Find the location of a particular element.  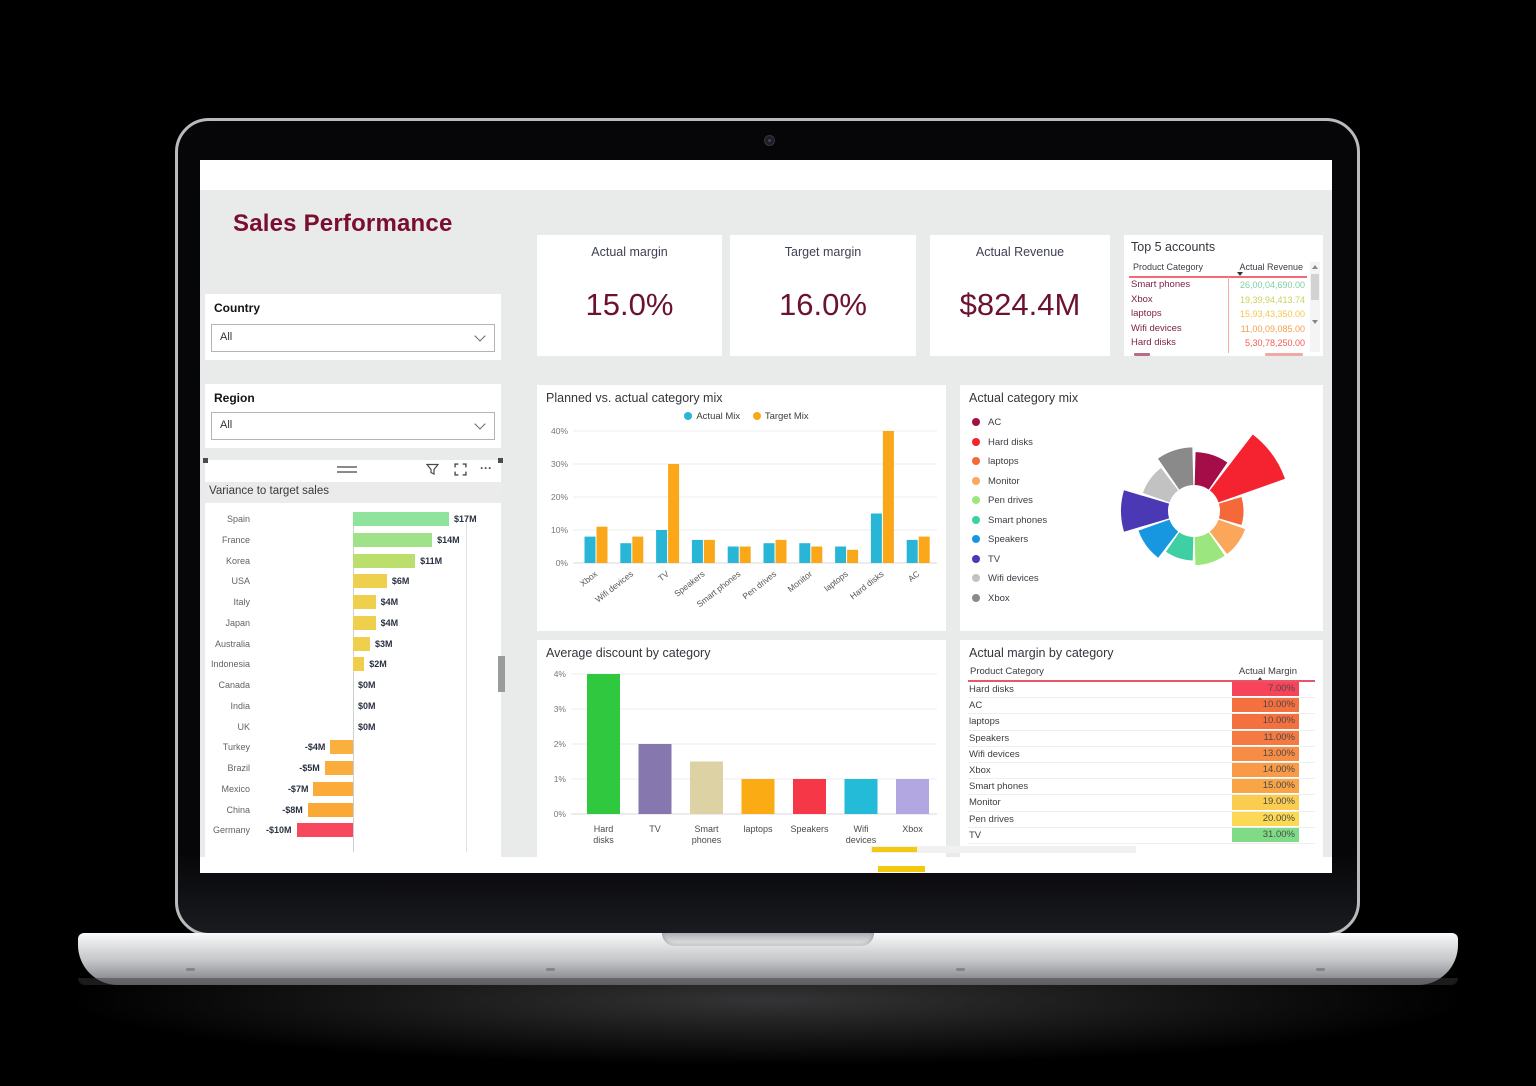

margin-table-row: laptops 10.00% is located at coordinates (1141, 722).